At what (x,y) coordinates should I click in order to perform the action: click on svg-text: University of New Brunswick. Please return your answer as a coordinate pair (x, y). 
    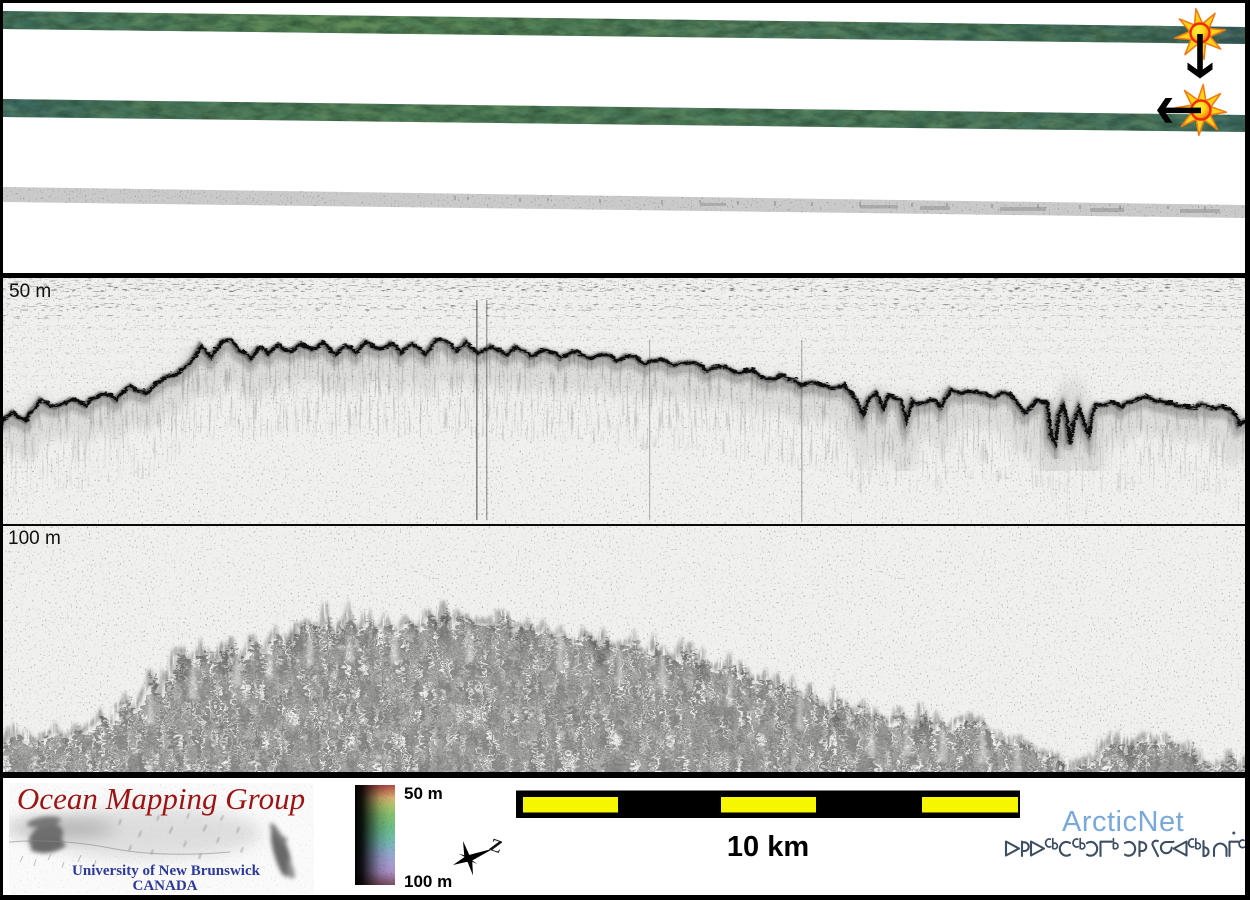
    Looking at the image, I should click on (166, 871).